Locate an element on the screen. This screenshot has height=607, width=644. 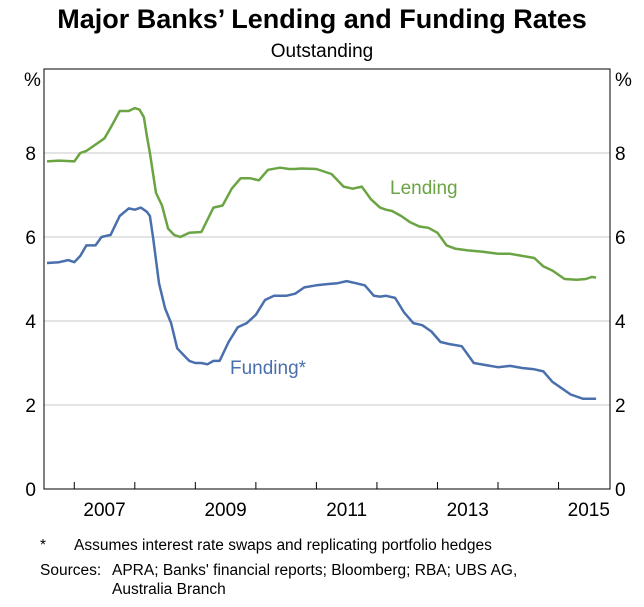
y-unit-right: % is located at coordinates (623, 80).